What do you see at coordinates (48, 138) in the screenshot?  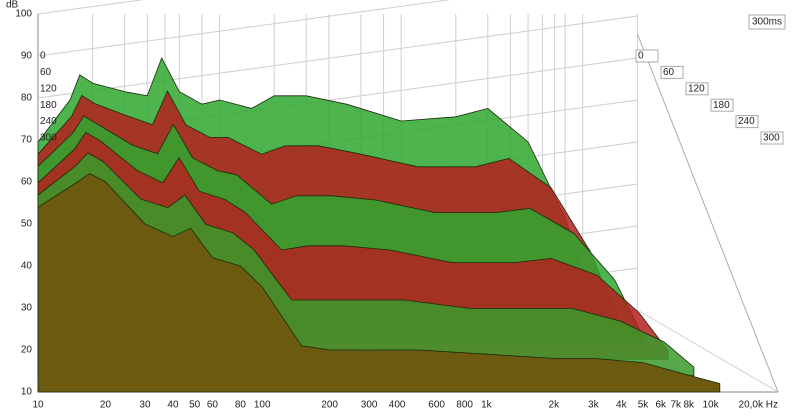 I see `time-label-left: 300` at bounding box center [48, 138].